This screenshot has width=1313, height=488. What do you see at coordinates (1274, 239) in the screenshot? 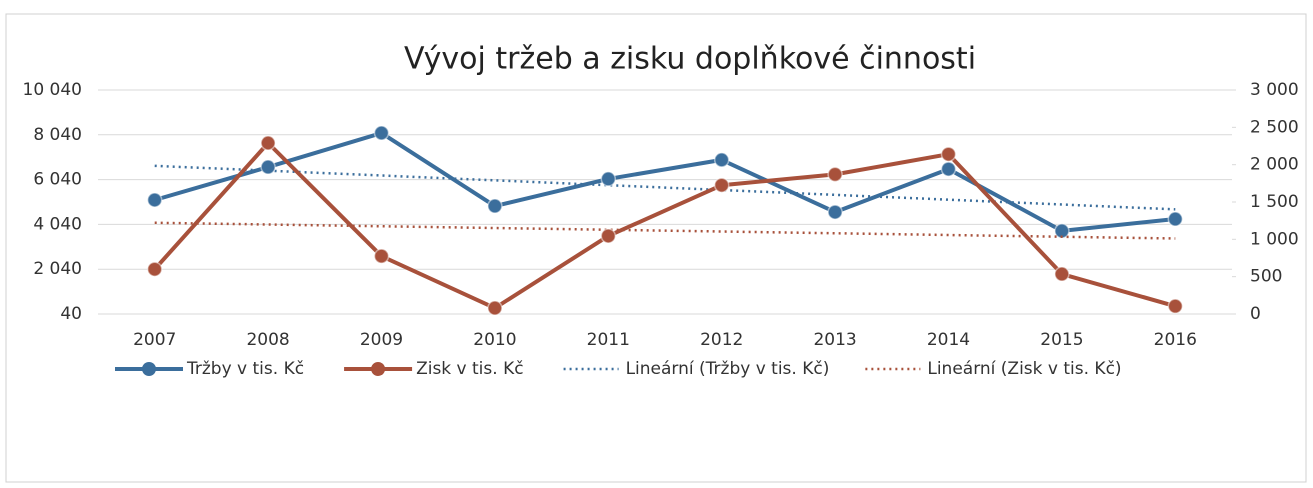
I see `y2-tick-label: 1 000` at bounding box center [1274, 239].